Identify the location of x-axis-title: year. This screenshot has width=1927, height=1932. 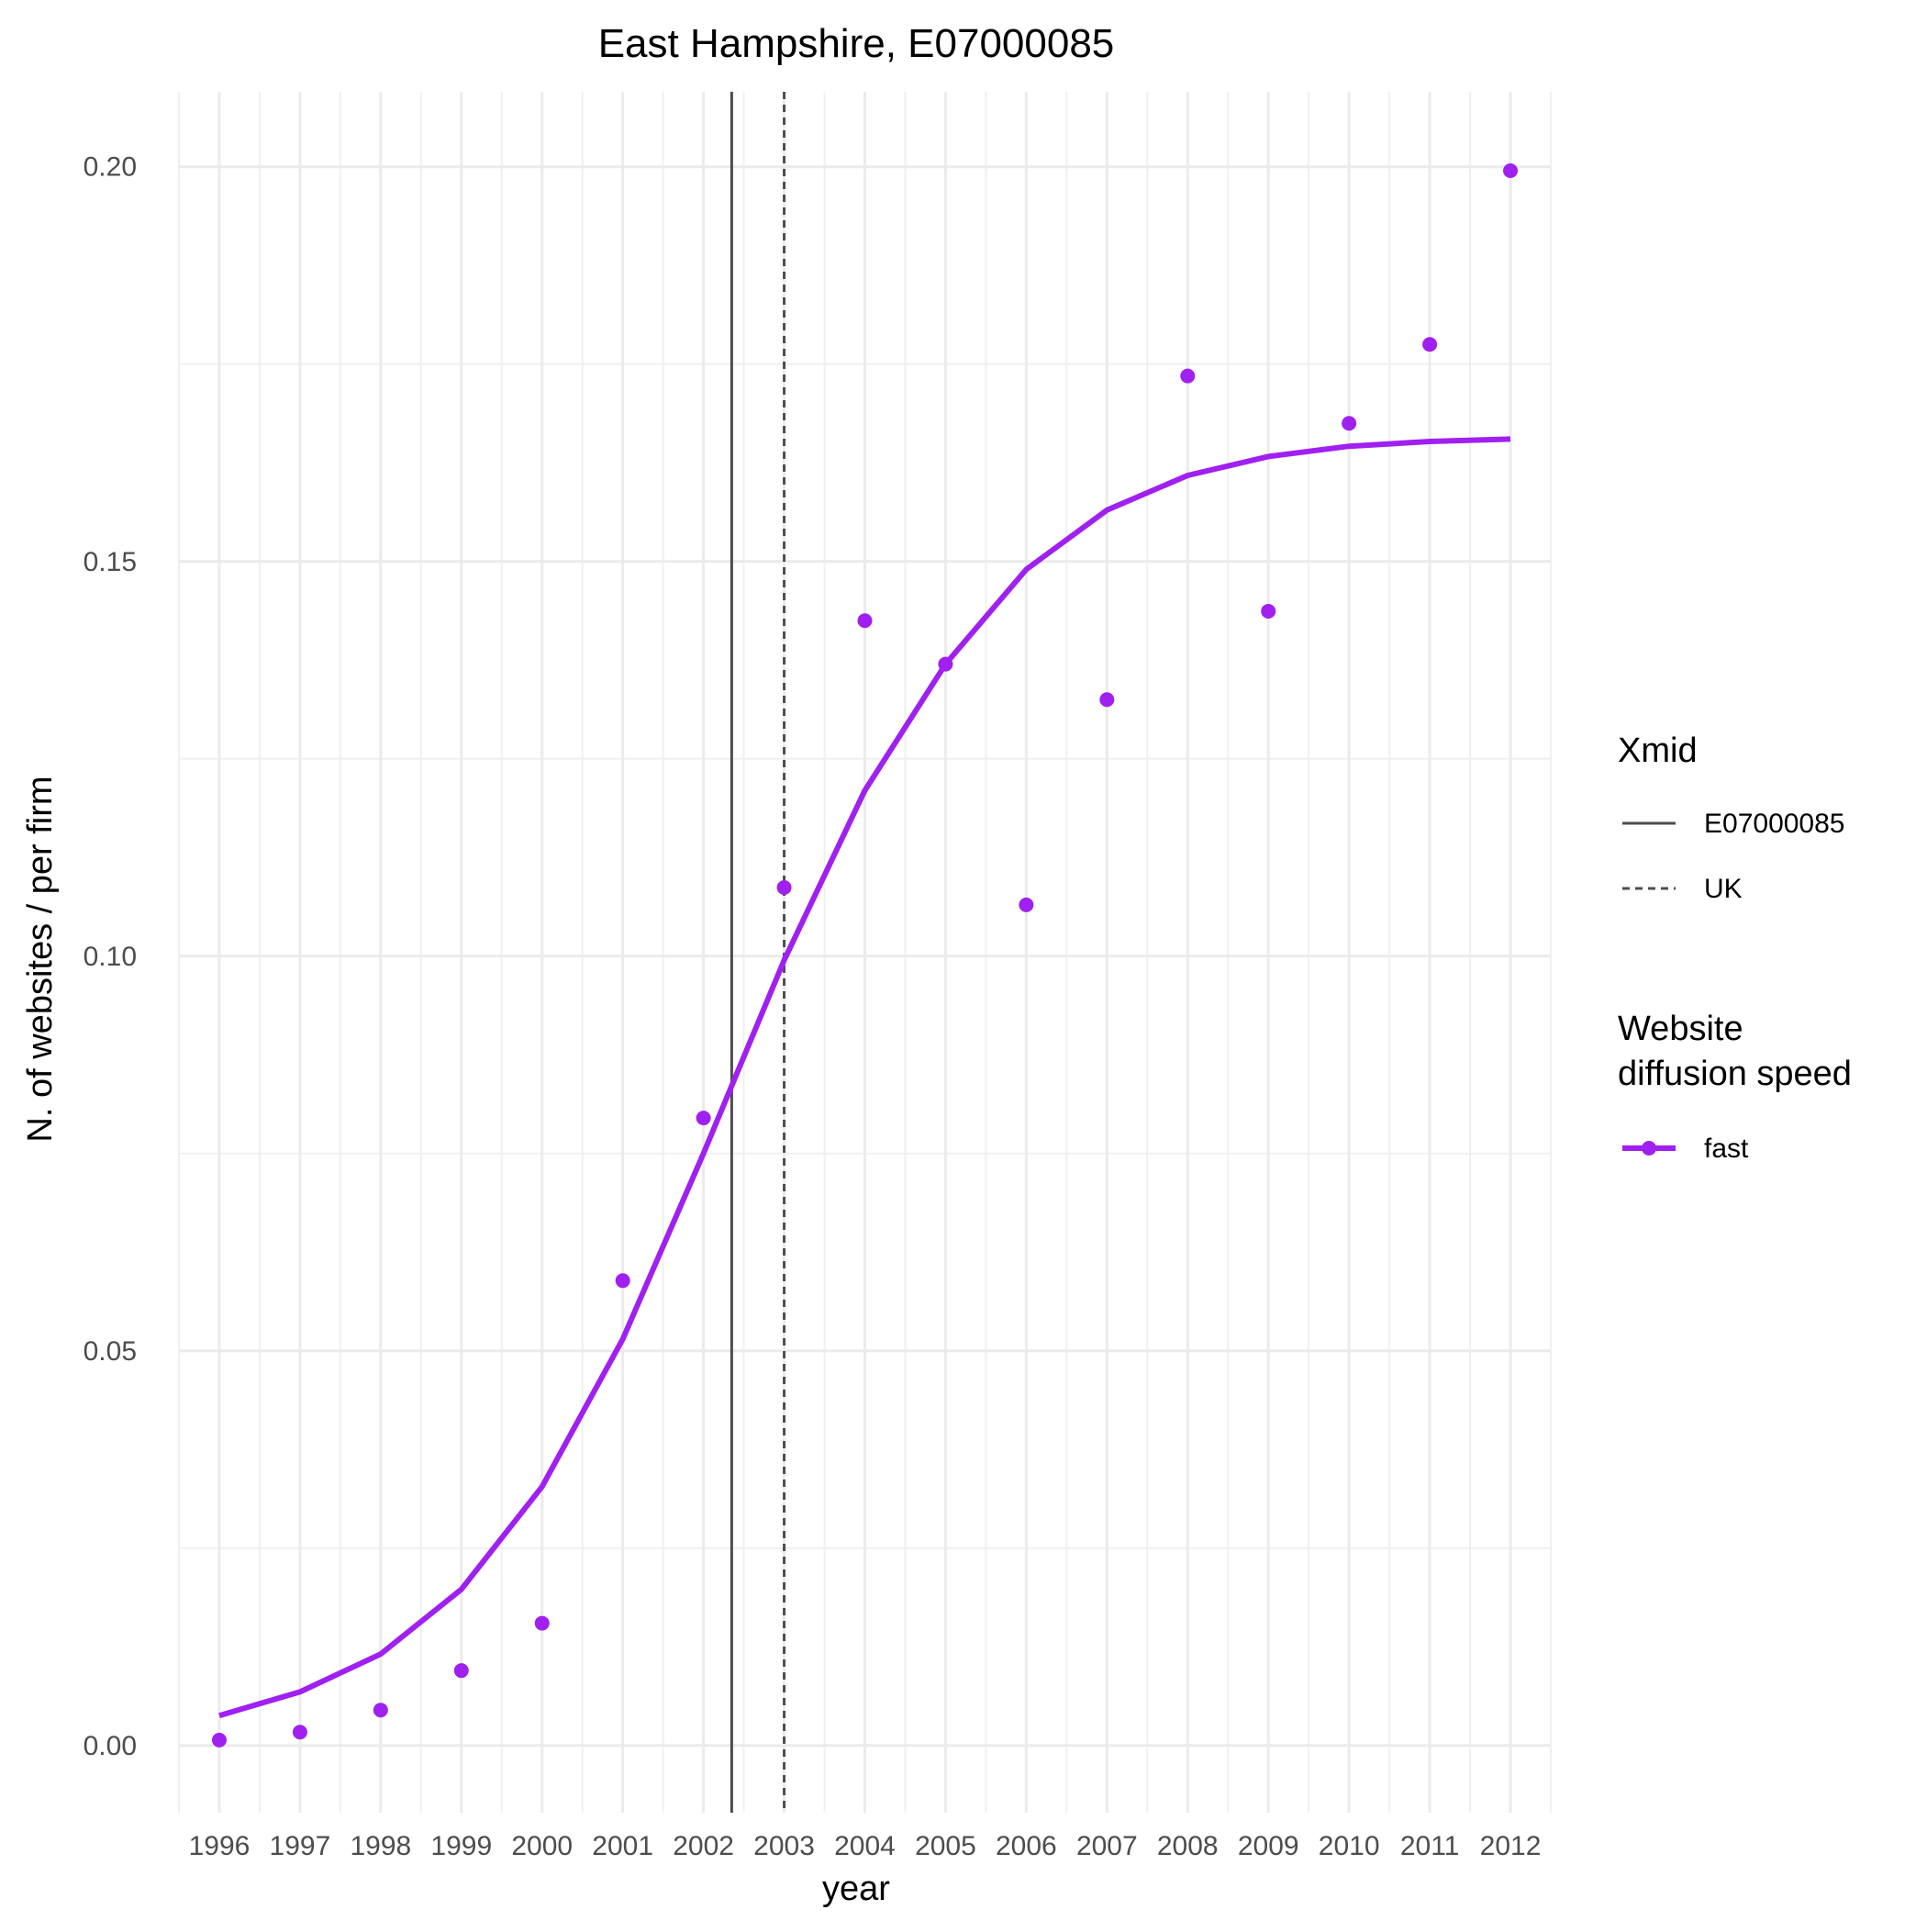
(856, 1889).